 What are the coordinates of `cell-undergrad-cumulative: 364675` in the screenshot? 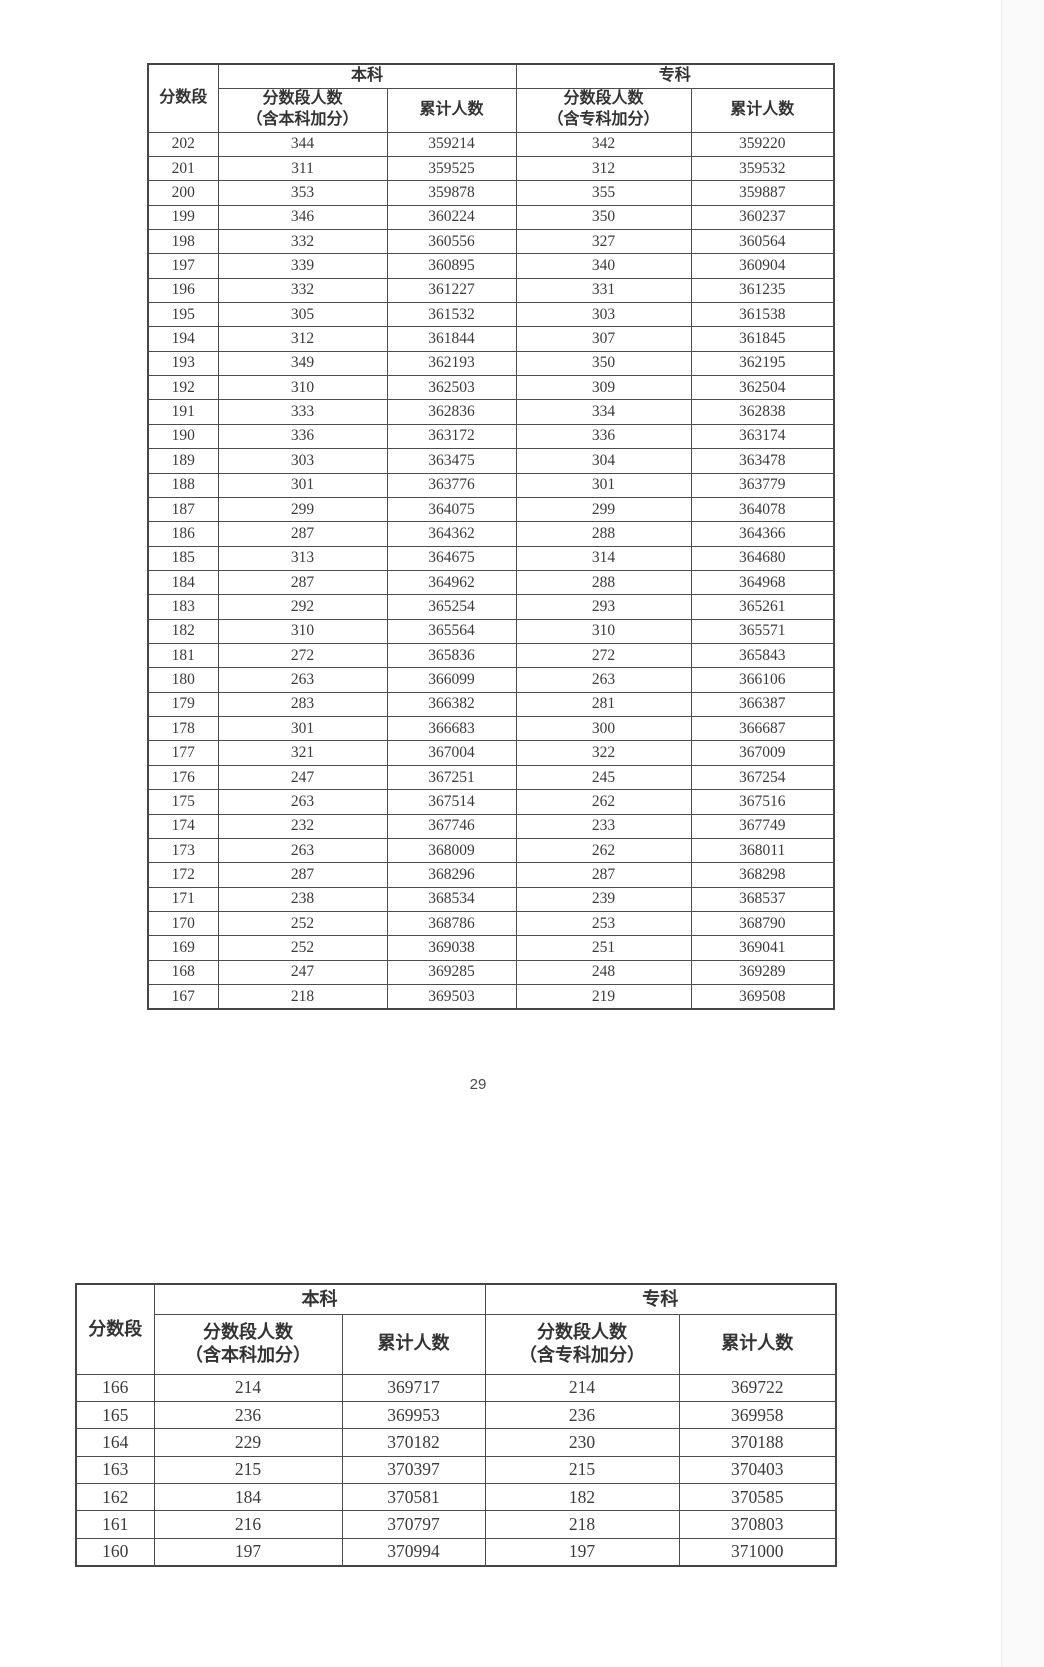 It's located at (451, 558).